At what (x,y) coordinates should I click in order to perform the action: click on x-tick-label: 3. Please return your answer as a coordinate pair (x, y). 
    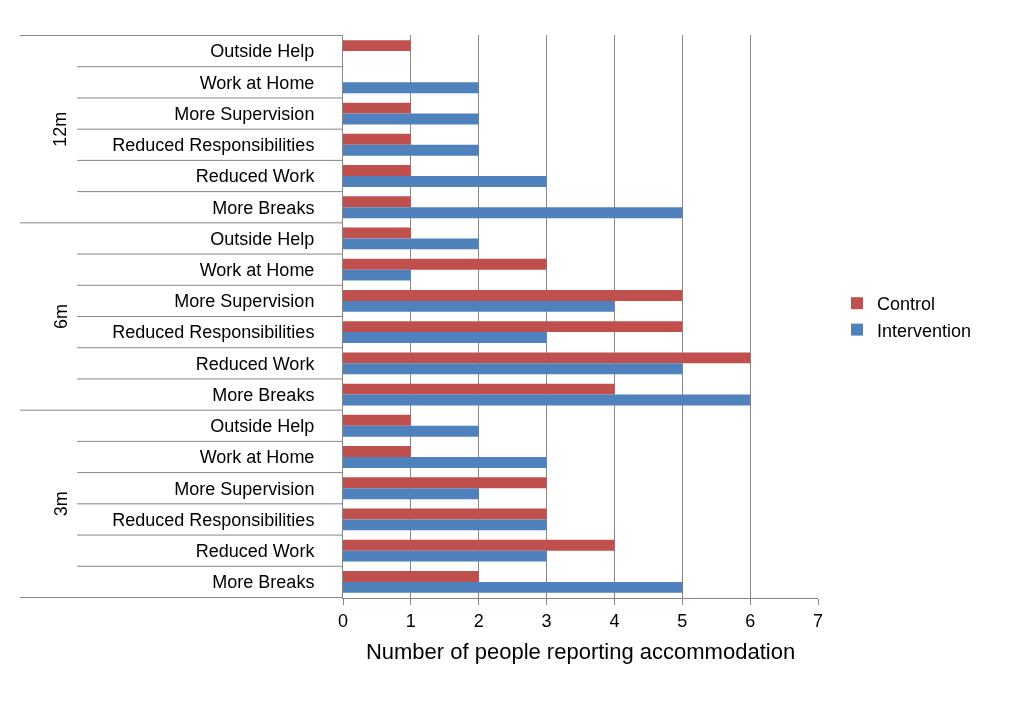
    Looking at the image, I should click on (546, 620).